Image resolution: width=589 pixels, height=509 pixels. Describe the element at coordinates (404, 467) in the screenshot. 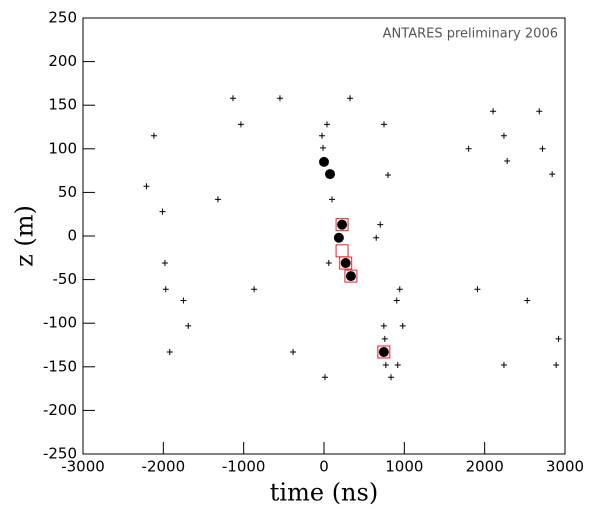

I see `x-tick-label: 1000` at that location.